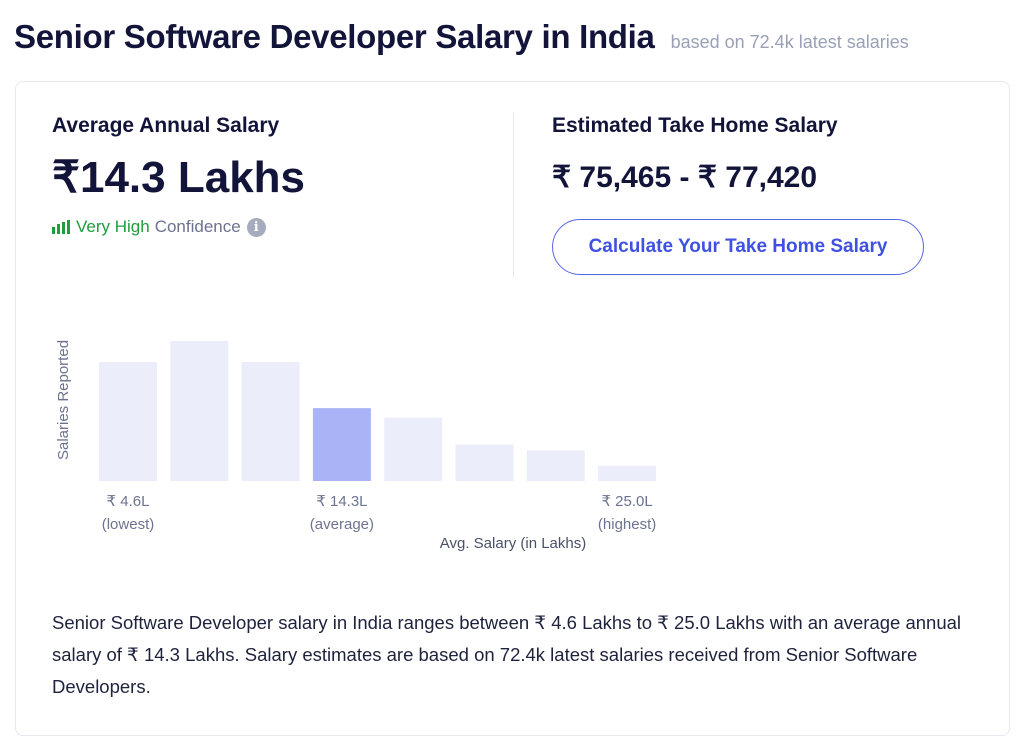 The width and height of the screenshot is (1024, 745). Describe the element at coordinates (128, 524) in the screenshot. I see `chart-tick-note: (lowest)` at that location.